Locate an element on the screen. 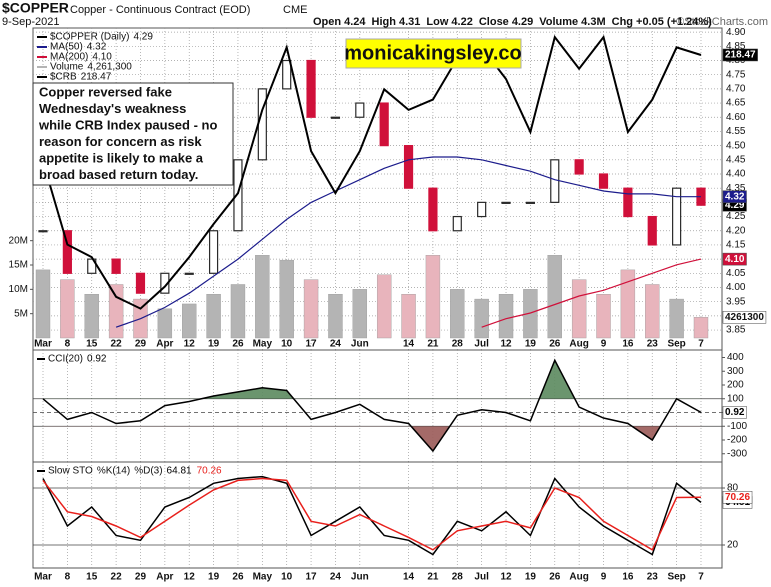 The image size is (771, 587). y-tick-label: 4.50 is located at coordinates (736, 145).